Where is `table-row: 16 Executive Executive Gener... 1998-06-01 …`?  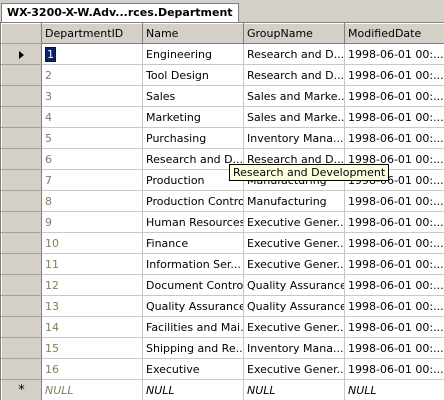
table-row: 16 Executive Executive Gener... 1998-06-01 … is located at coordinates (222, 369).